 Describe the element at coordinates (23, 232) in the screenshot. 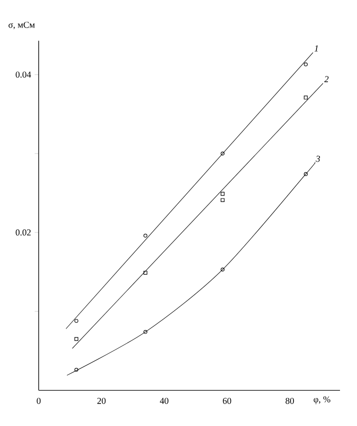

I see `y-tick-label: 0.02` at that location.